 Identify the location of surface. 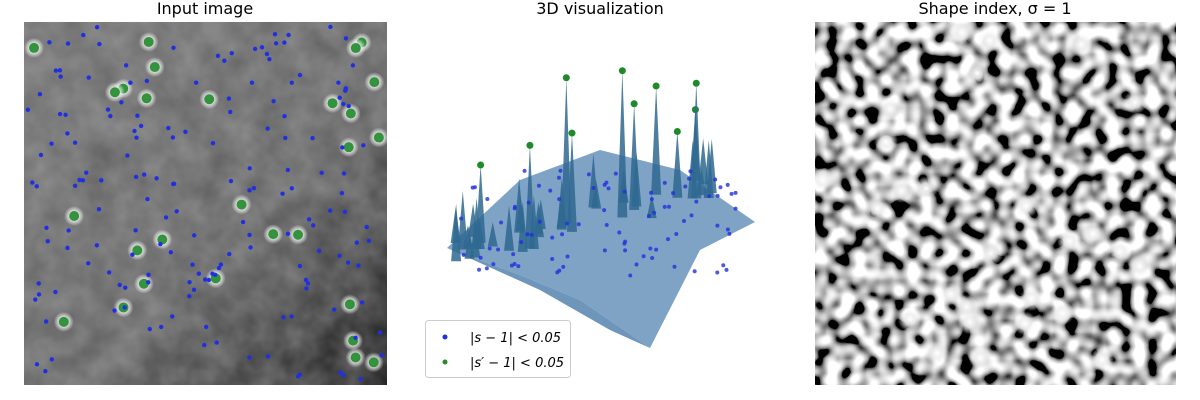
(601, 249).